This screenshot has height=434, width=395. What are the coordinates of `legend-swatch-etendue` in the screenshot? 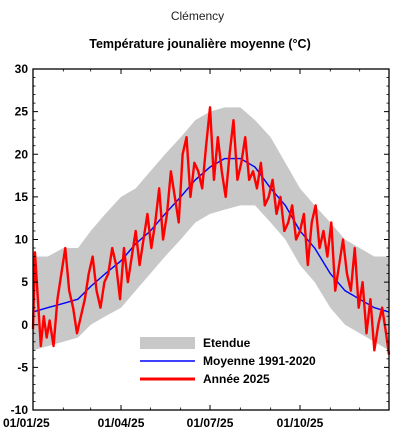 It's located at (167, 343).